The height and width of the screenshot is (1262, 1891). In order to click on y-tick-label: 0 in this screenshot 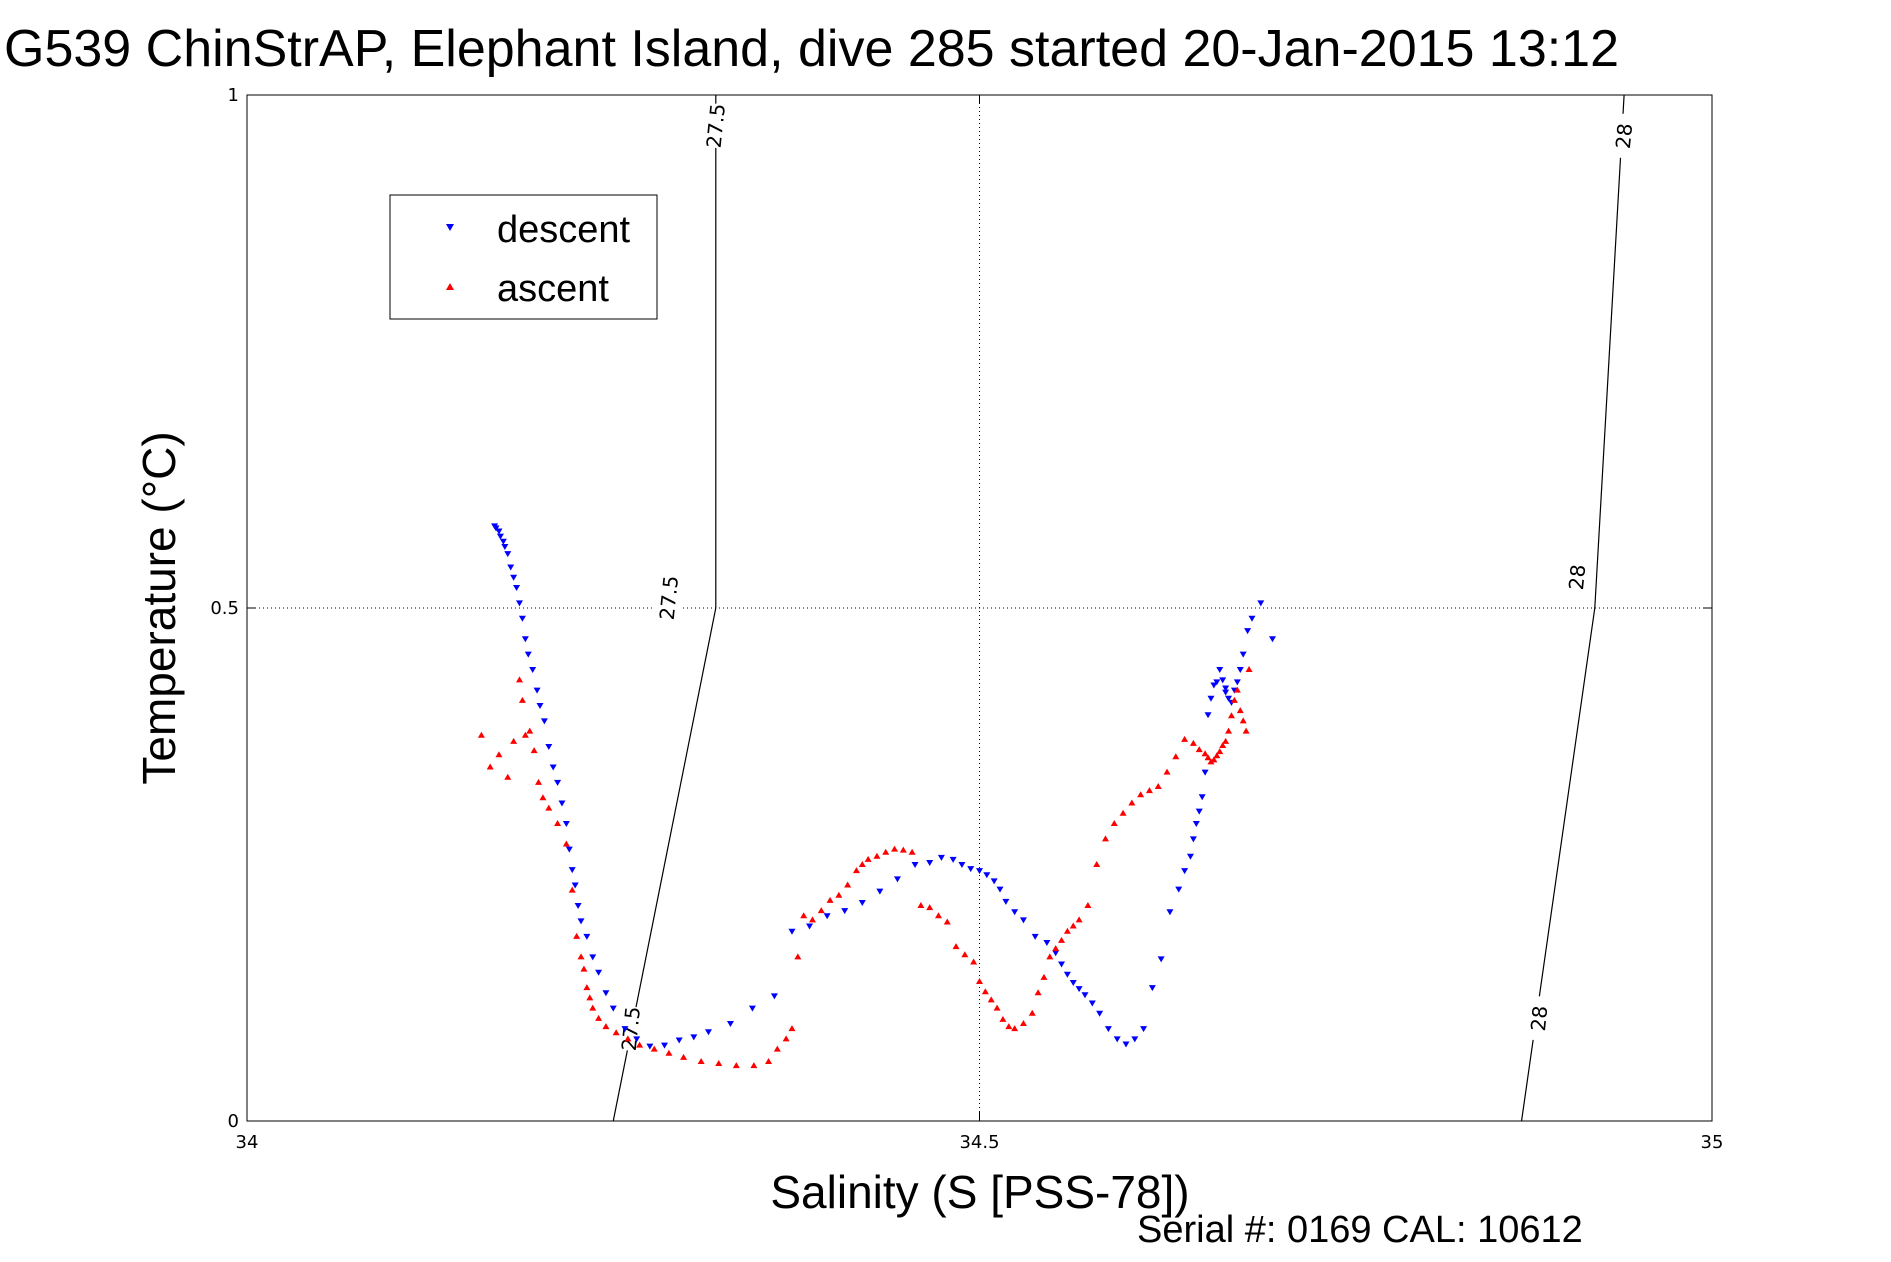, I will do `click(233, 1121)`.